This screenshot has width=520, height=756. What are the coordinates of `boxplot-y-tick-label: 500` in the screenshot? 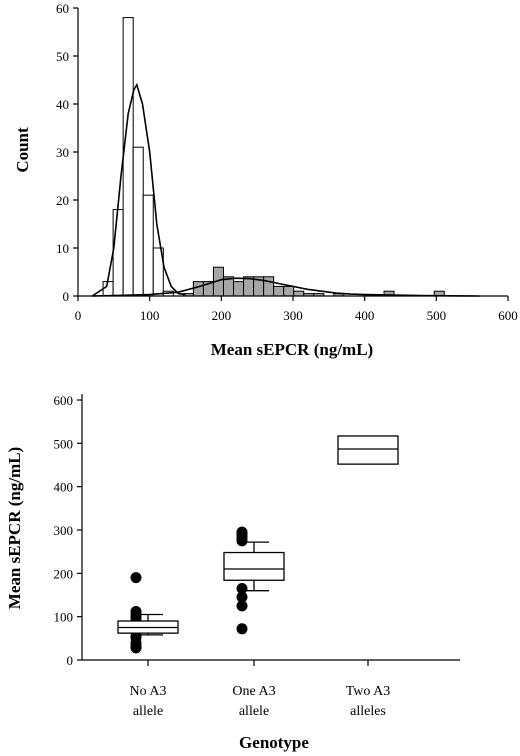 It's located at (64, 443).